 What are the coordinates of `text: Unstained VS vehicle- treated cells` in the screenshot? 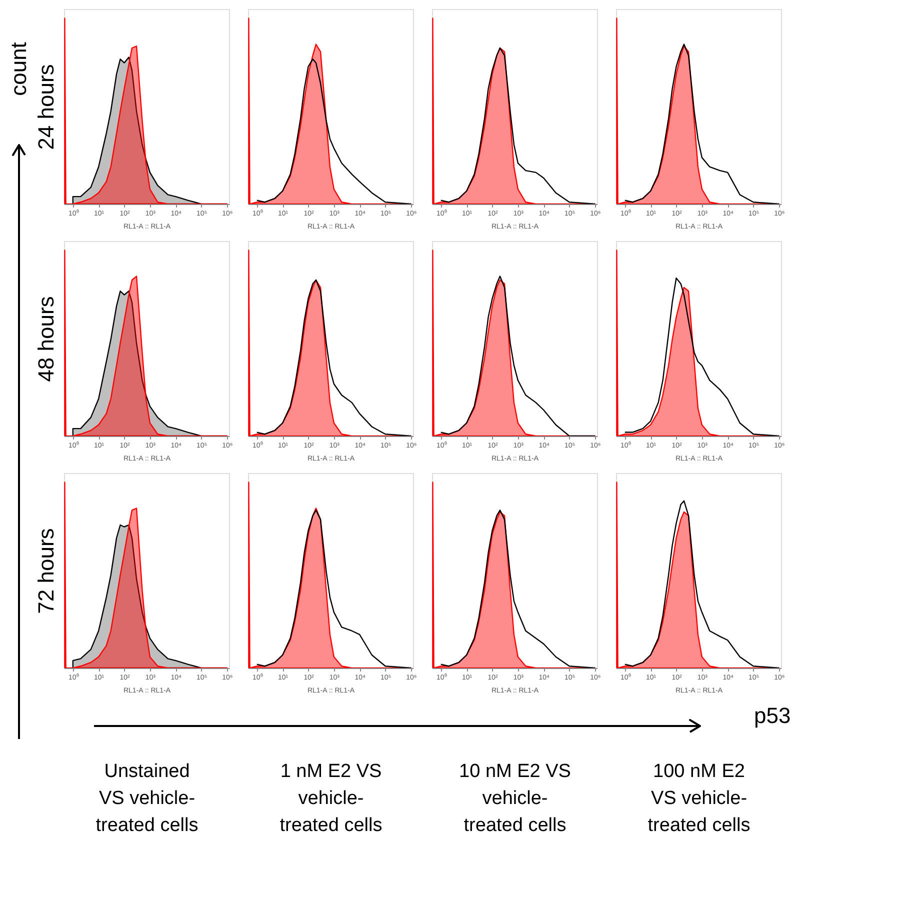 It's located at (147, 798).